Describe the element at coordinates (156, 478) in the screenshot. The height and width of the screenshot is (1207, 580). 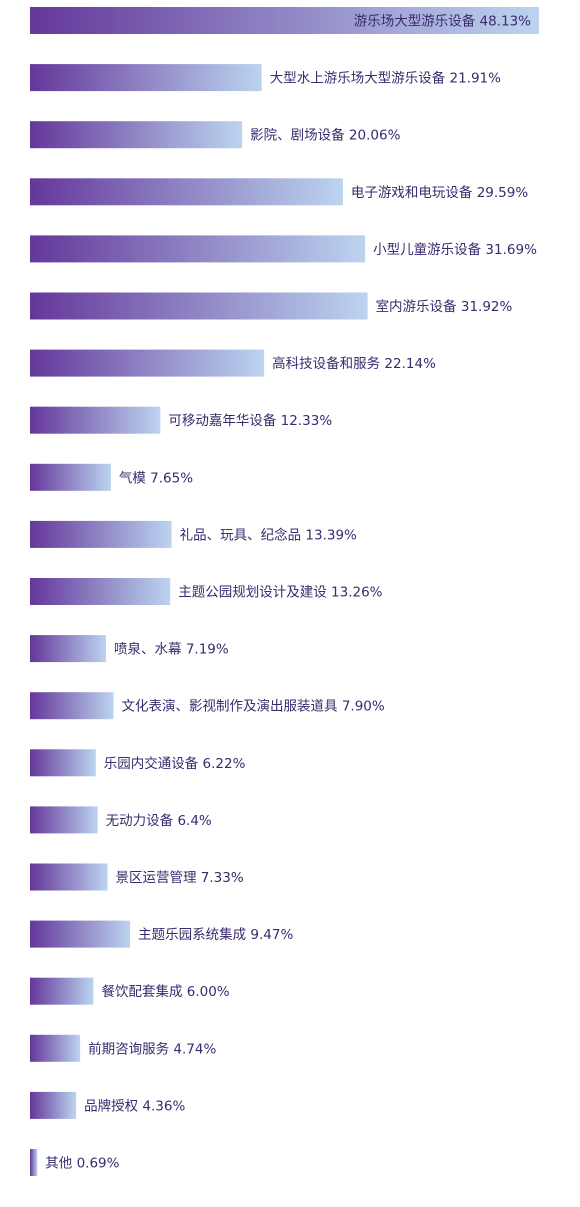
I see `bar-data-label: 气模 7.65%` at that location.